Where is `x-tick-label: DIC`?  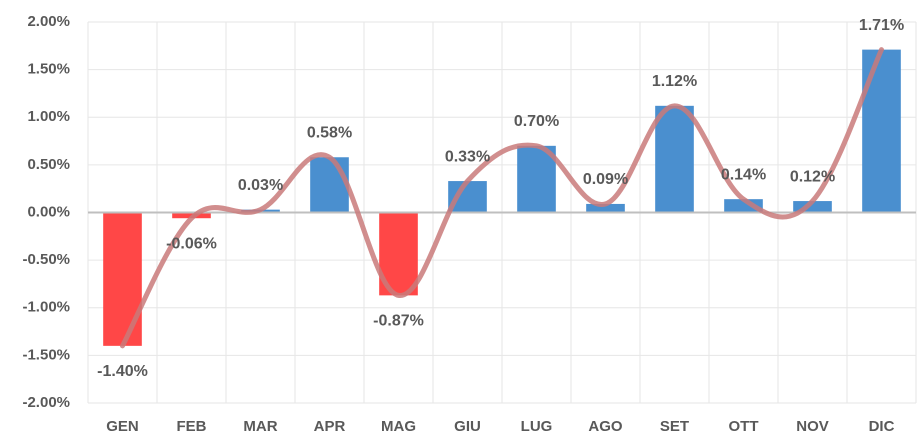
x-tick-label: DIC is located at coordinates (882, 426).